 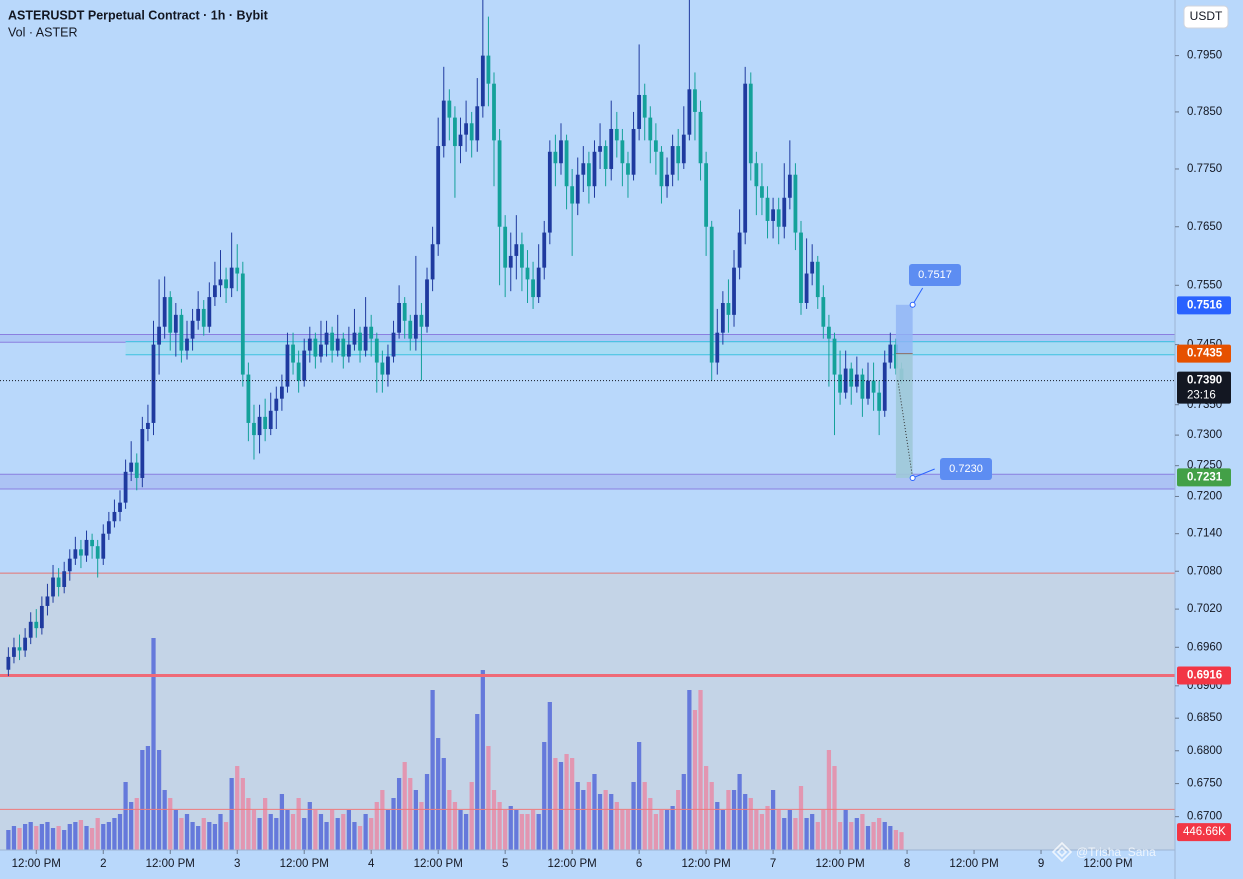 I want to click on zone, so click(x=587, y=338).